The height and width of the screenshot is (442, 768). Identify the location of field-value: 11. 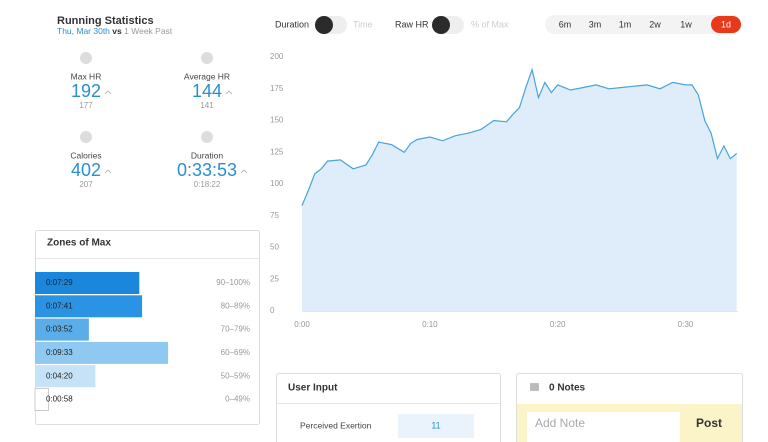
(435, 425).